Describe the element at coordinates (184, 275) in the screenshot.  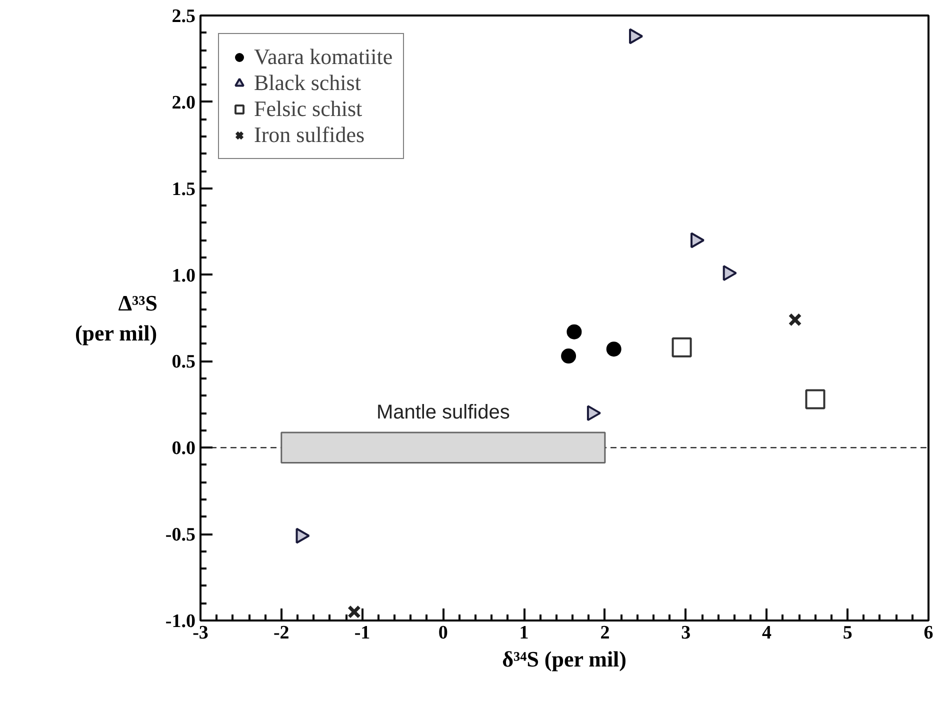
I see `y-tick-label: 1.0` at that location.